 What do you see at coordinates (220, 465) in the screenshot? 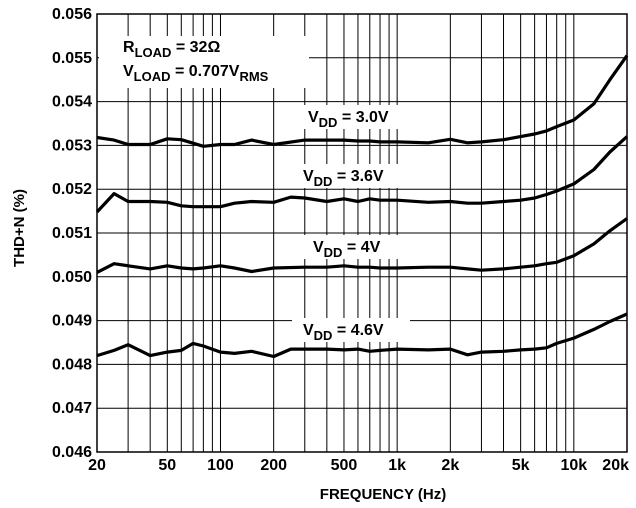
I see `x-tick-label: 100` at bounding box center [220, 465].